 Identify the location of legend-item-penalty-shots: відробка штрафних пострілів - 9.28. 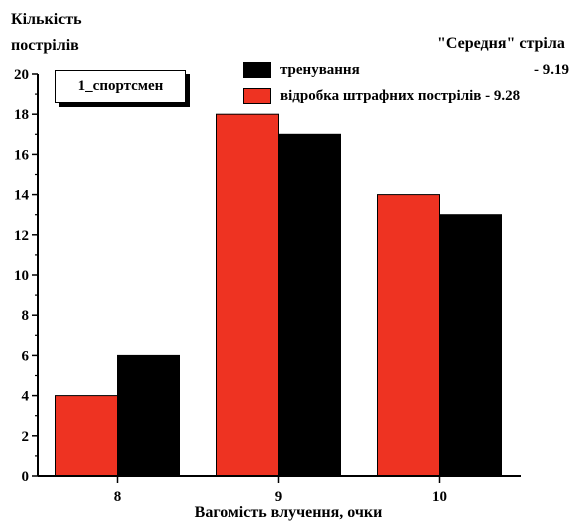
(410, 96).